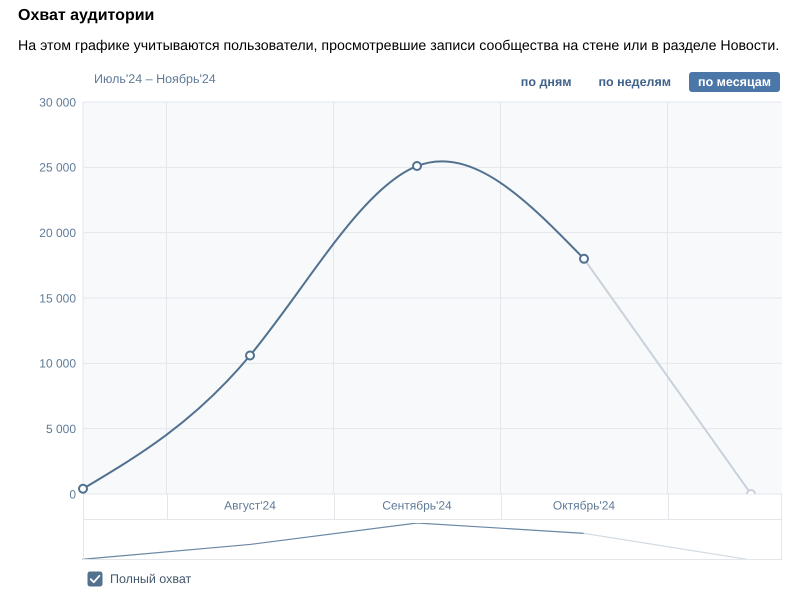 This screenshot has height=595, width=807. What do you see at coordinates (250, 505) in the screenshot?
I see `x-tick-label: Август'24` at bounding box center [250, 505].